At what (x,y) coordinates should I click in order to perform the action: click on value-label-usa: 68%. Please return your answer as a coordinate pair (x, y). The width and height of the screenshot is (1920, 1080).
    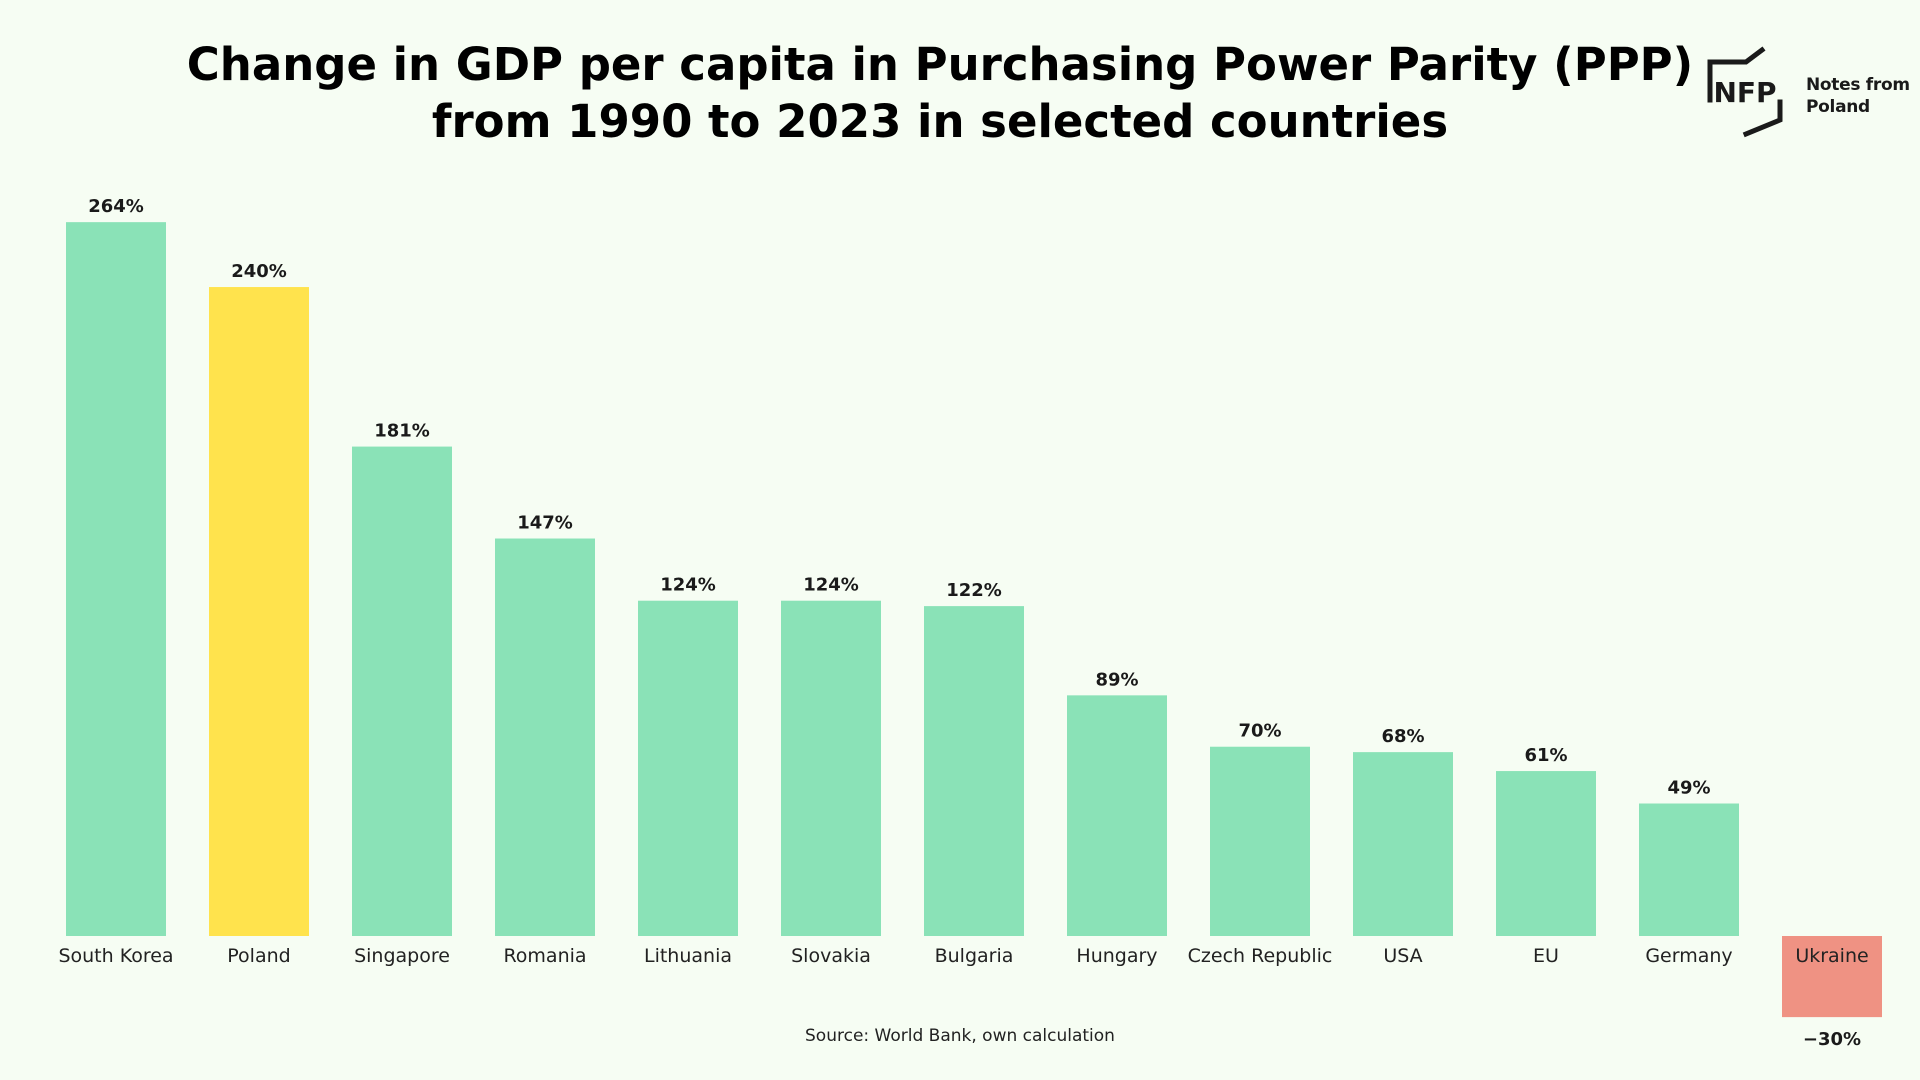
    Looking at the image, I should click on (1402, 736).